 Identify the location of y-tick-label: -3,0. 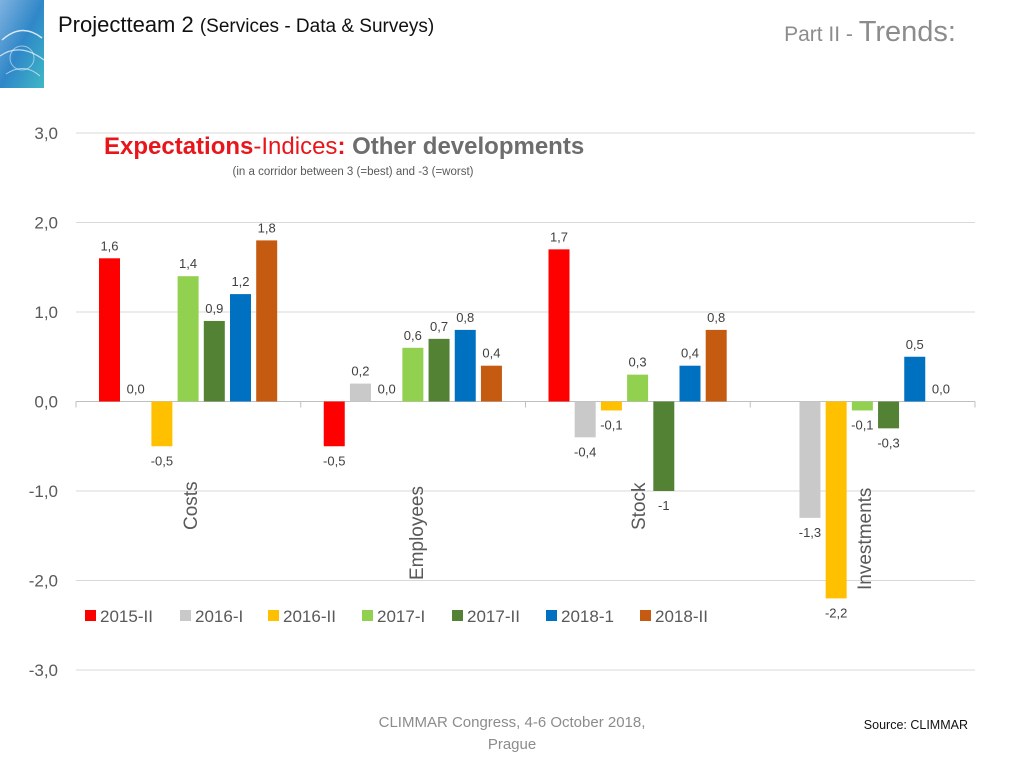
(43, 670).